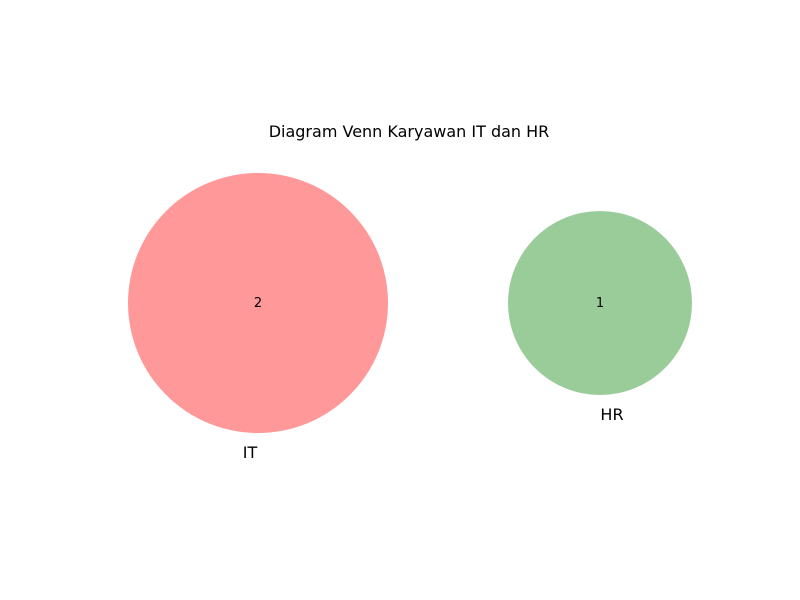 This screenshot has width=800, height=600. I want to click on set-it-circle, so click(258, 303).